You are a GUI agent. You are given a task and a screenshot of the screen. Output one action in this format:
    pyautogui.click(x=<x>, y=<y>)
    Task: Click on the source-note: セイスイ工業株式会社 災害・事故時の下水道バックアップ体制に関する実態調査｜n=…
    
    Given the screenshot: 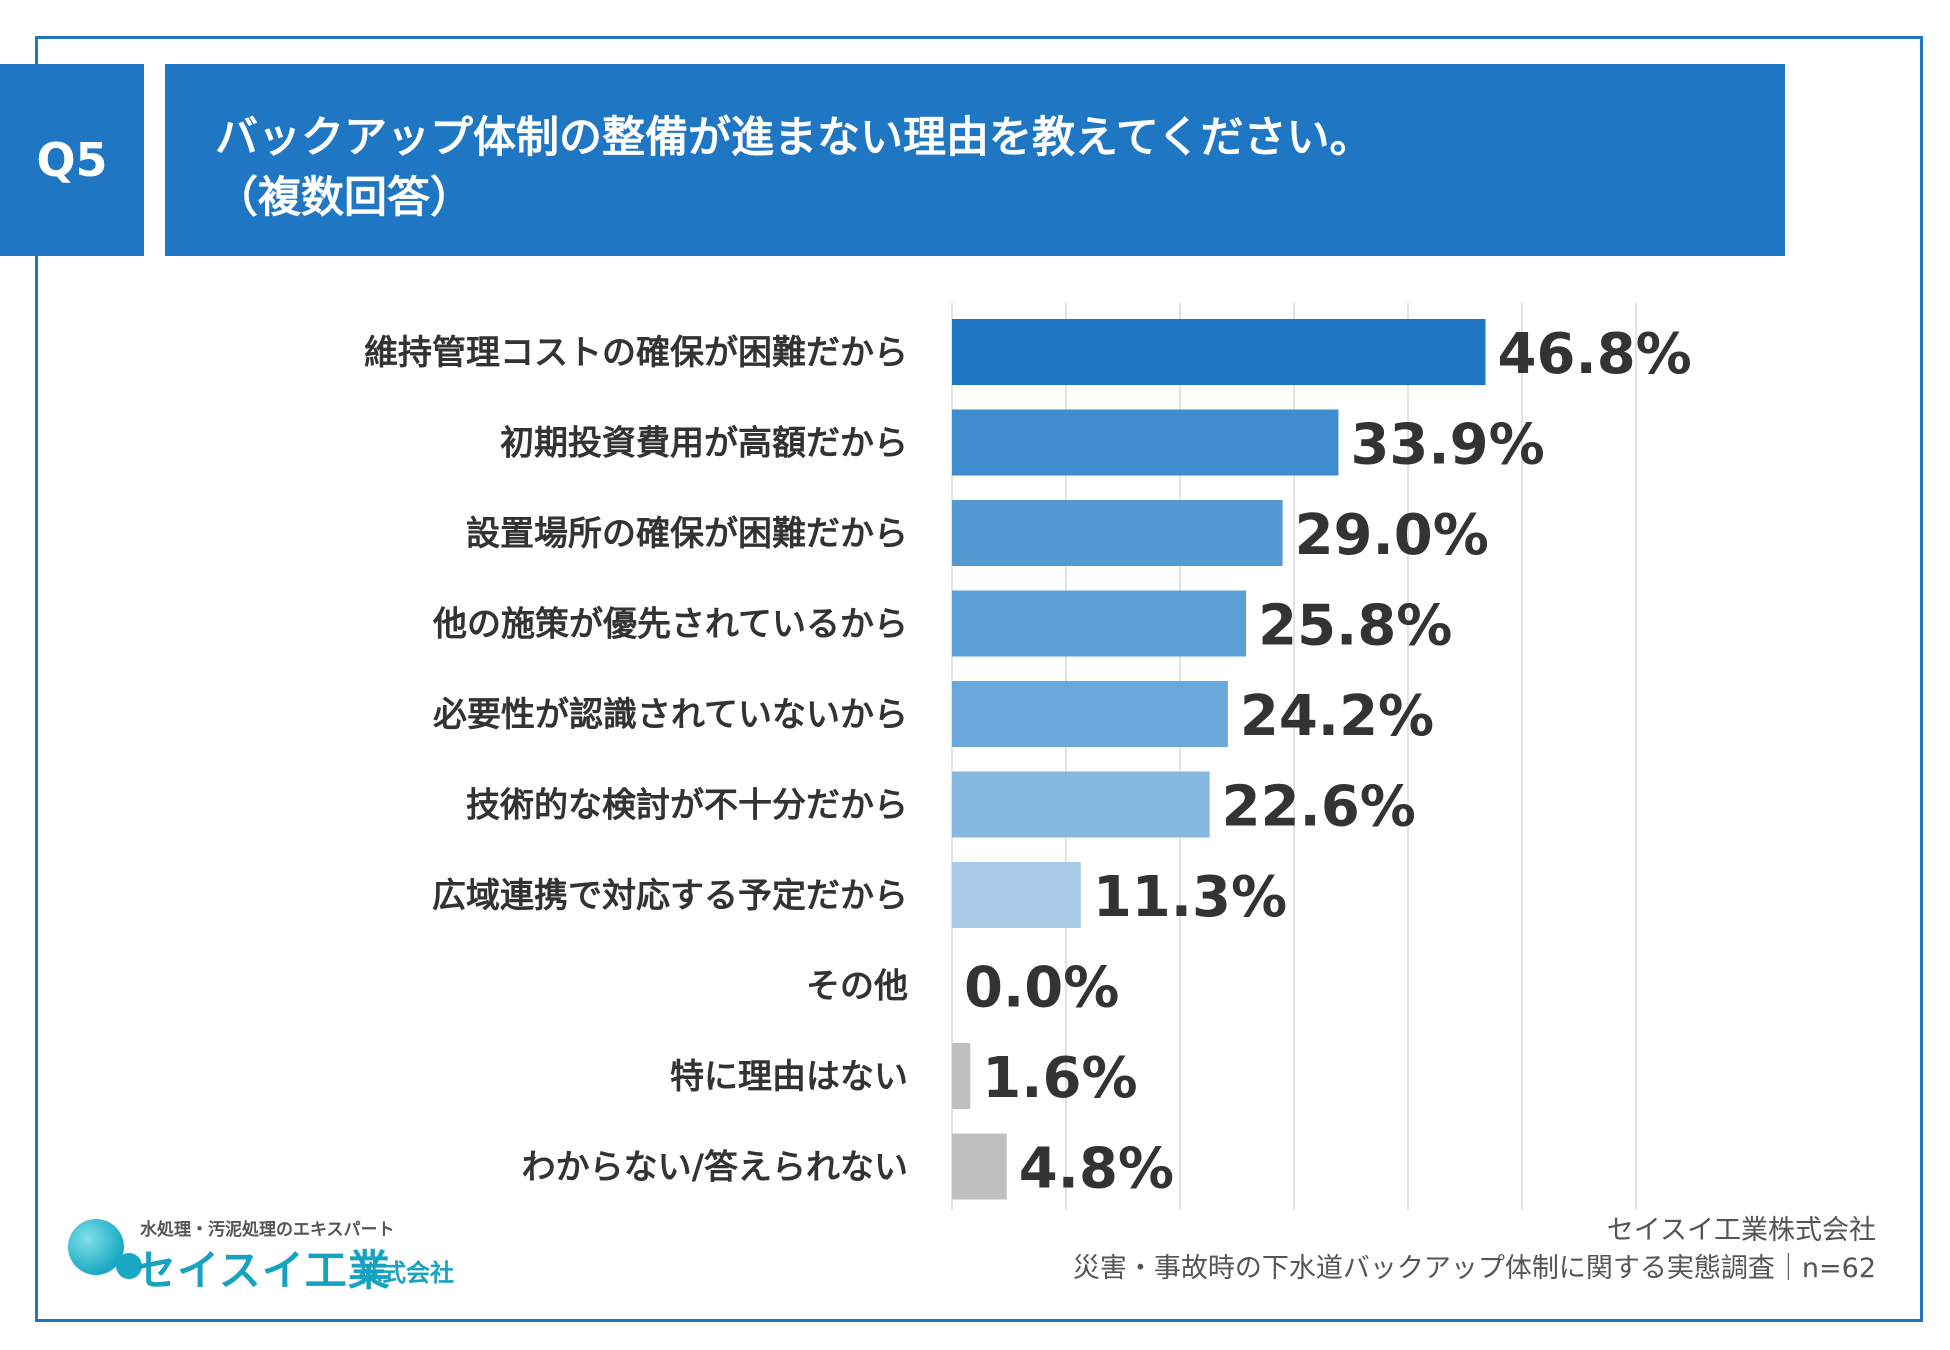 What is the action you would take?
    pyautogui.click(x=1474, y=1250)
    